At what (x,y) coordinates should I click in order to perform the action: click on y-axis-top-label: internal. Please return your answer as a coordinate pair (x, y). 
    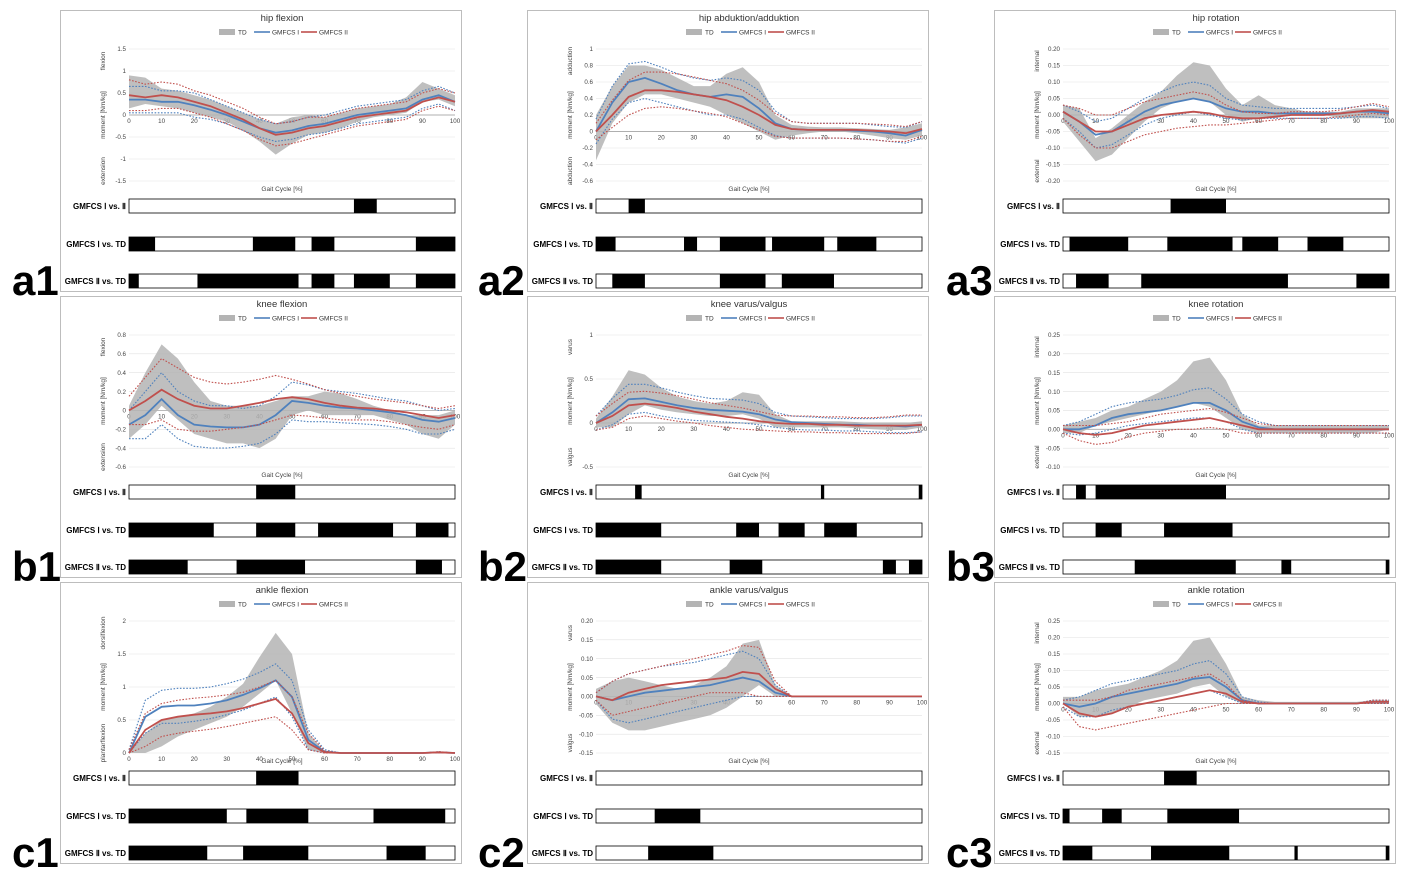
    Looking at the image, I should click on (1037, 347).